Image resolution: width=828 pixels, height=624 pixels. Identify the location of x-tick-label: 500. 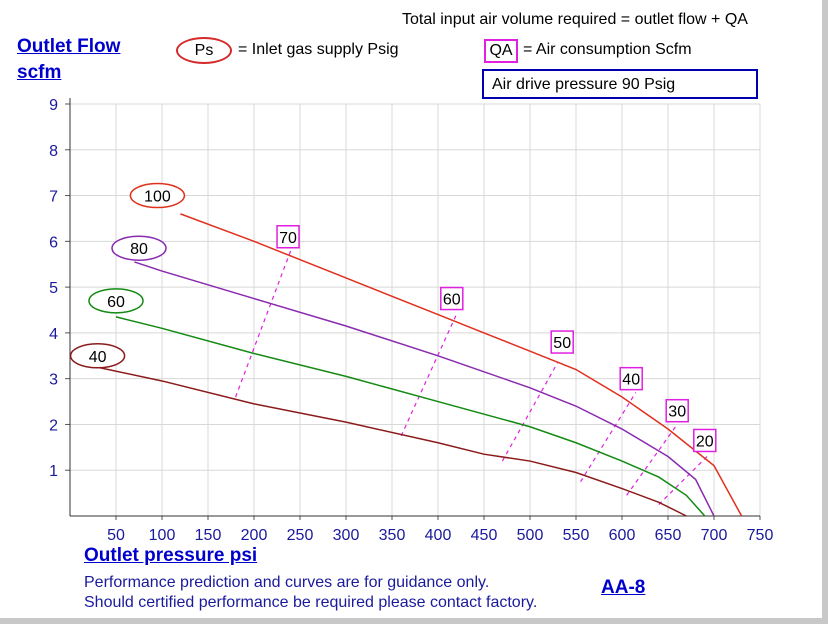
(530, 535).